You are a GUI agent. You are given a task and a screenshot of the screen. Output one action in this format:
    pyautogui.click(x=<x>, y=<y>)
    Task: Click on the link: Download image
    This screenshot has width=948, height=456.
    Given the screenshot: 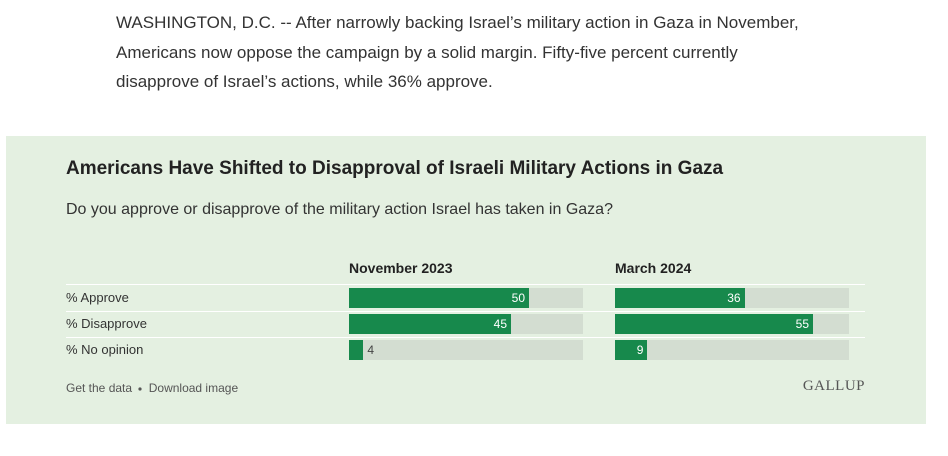 What is the action you would take?
    pyautogui.click(x=193, y=388)
    